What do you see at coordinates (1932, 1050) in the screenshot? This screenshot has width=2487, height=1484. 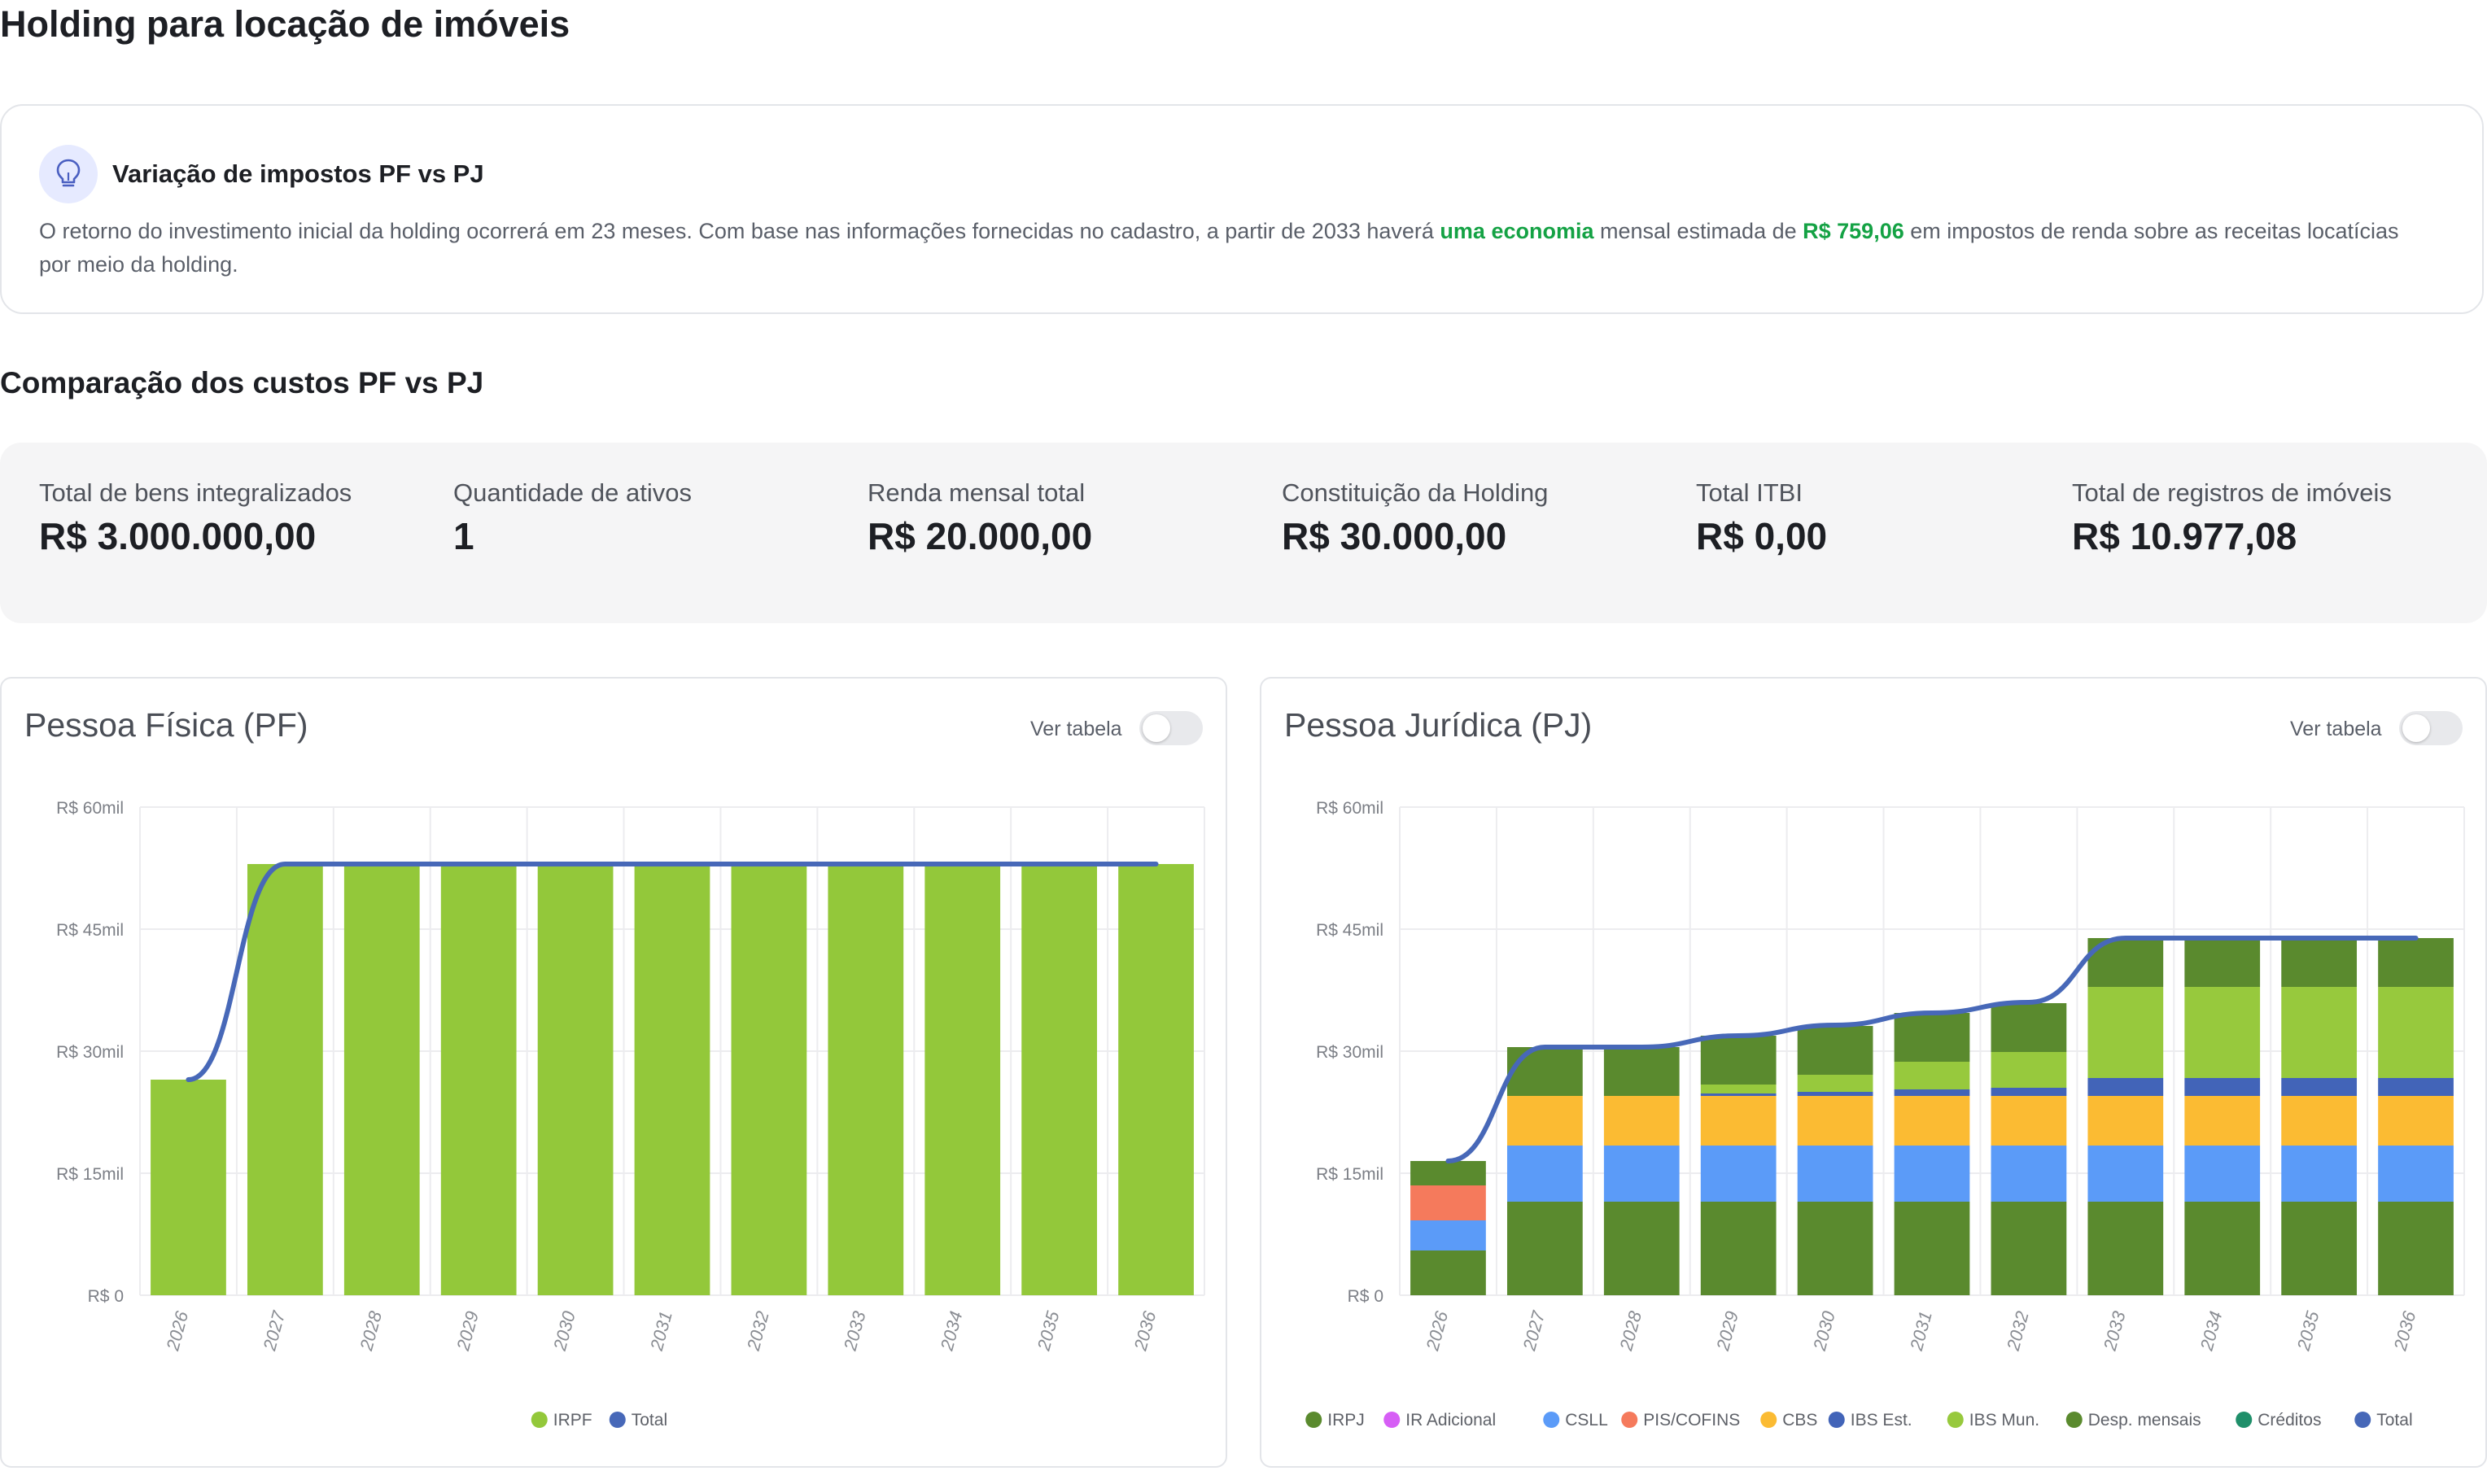 I see `series-line-total` at bounding box center [1932, 1050].